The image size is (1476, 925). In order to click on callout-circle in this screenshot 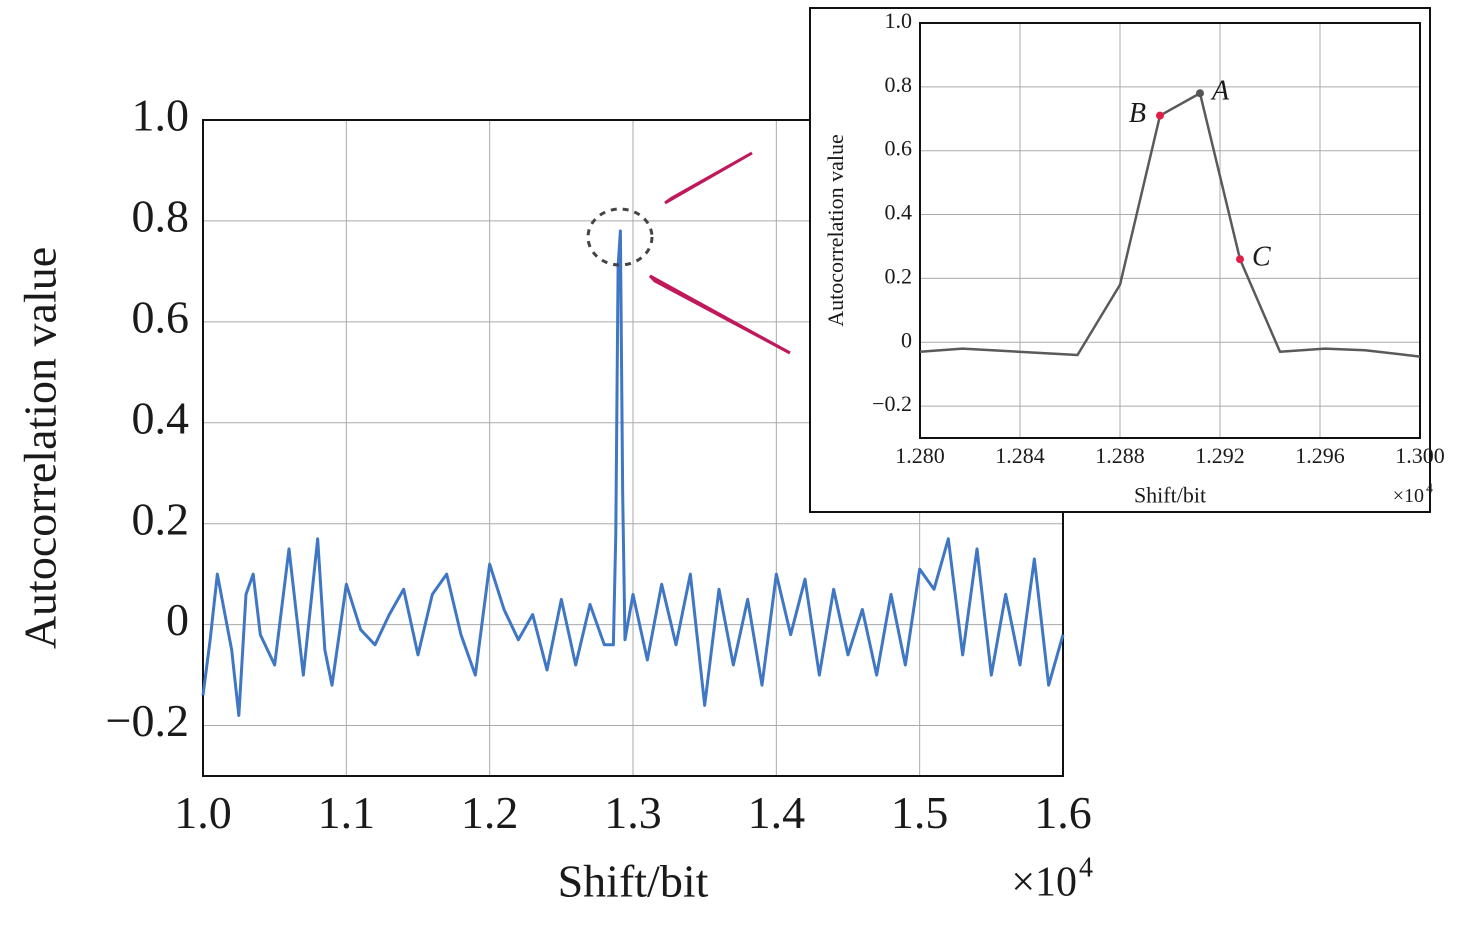, I will do `click(620, 237)`.